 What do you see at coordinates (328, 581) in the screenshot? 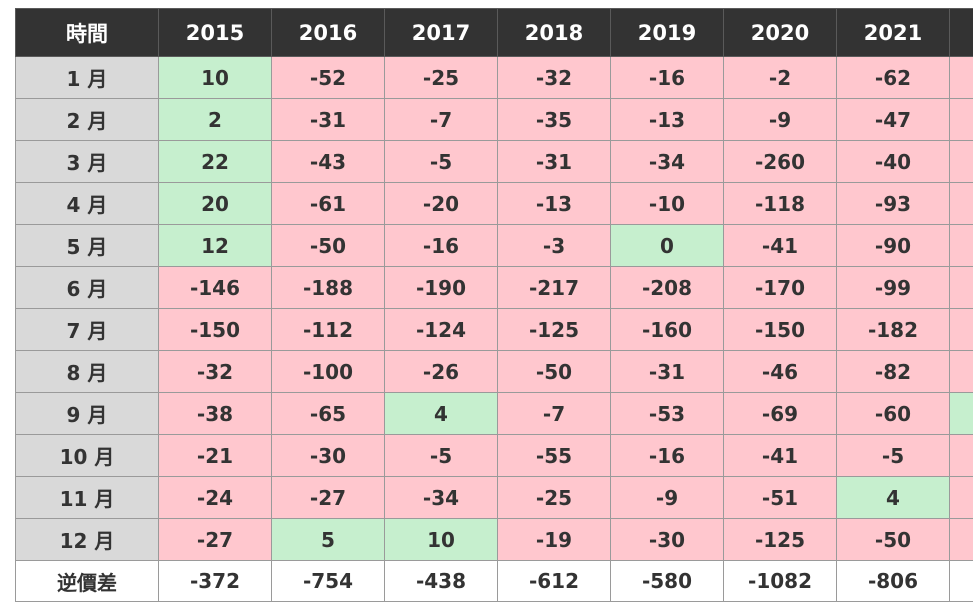
I see `total-value-cell: -754` at bounding box center [328, 581].